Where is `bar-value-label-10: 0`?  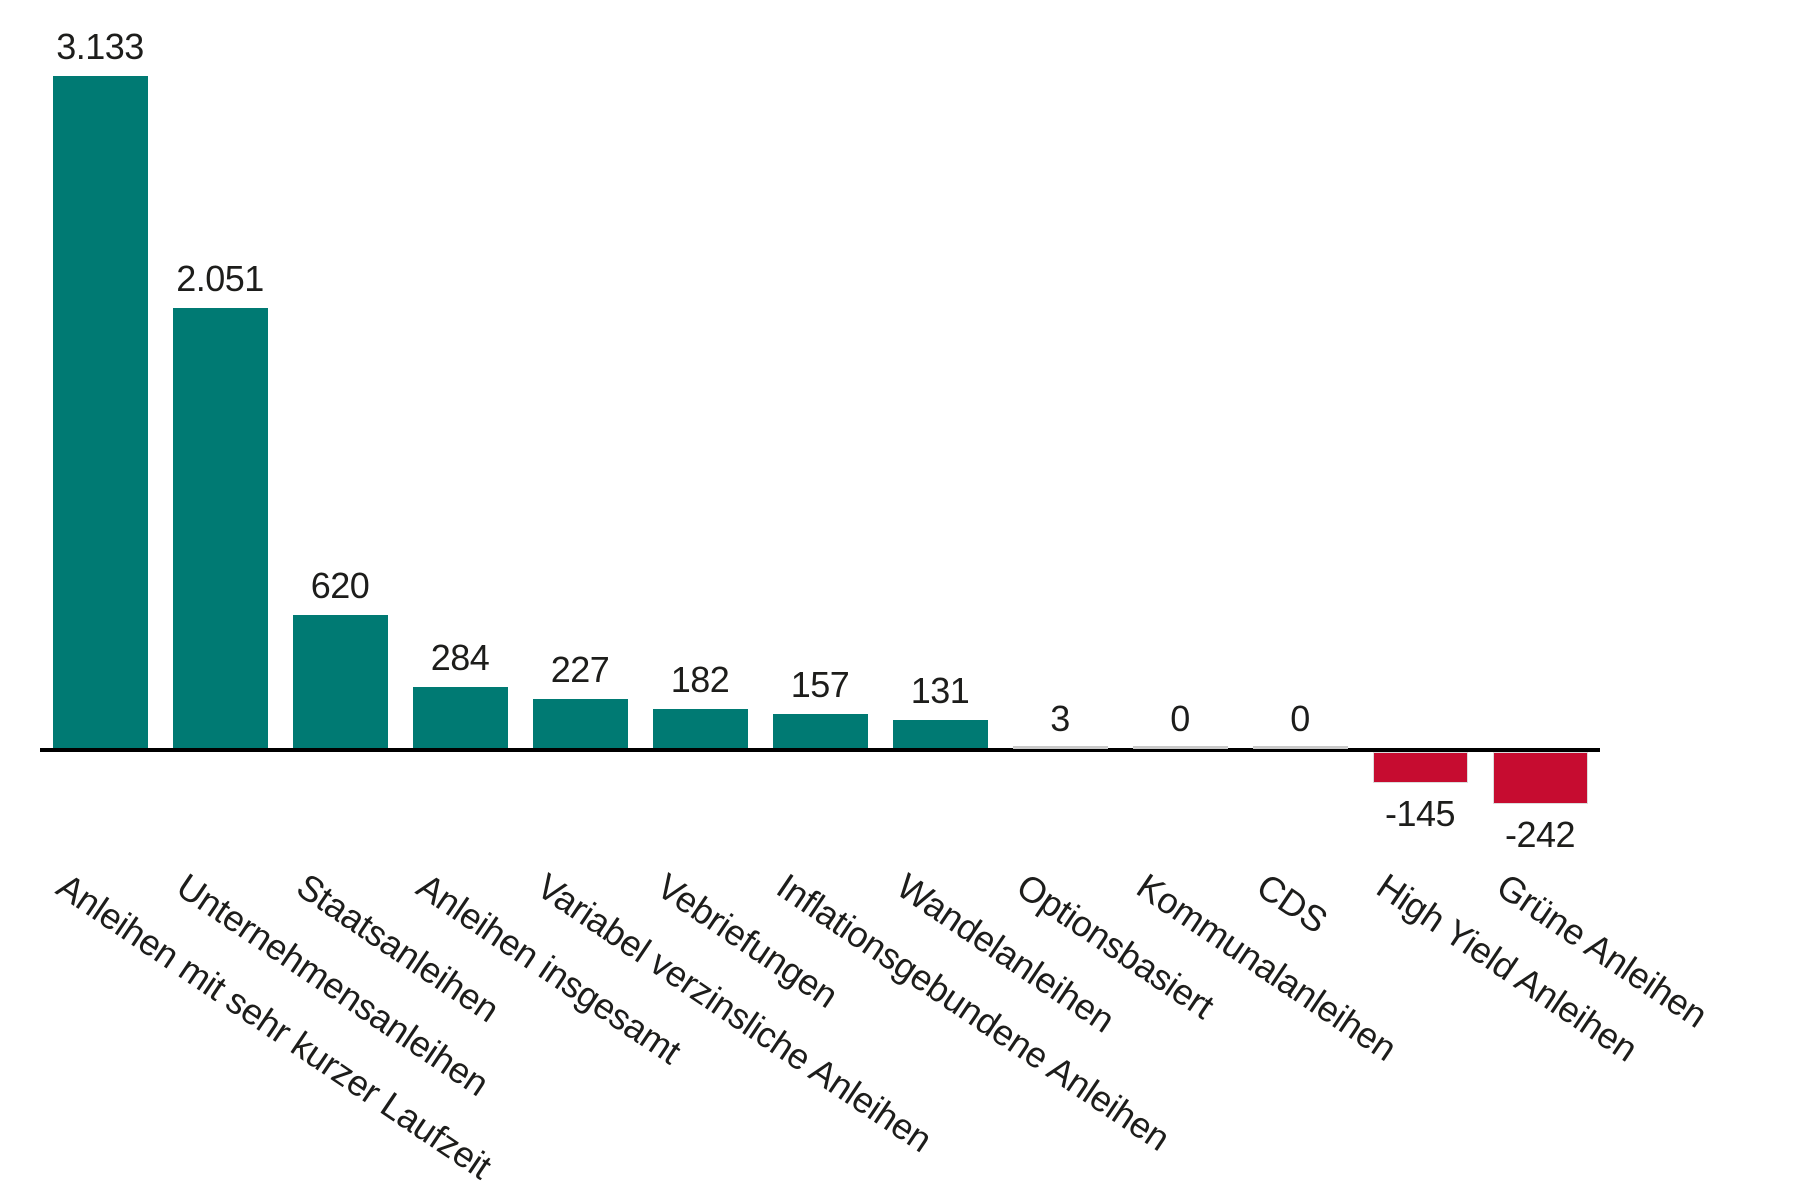 bar-value-label-10: 0 is located at coordinates (1300, 718).